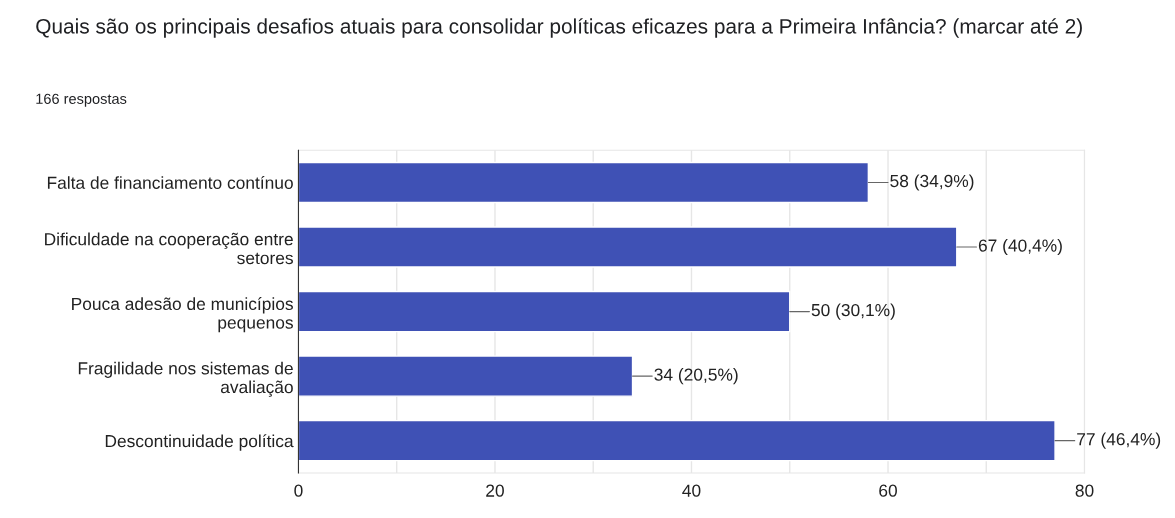 This screenshot has height=518, width=1175. Describe the element at coordinates (691, 490) in the screenshot. I see `x-tick-label: 40` at that location.